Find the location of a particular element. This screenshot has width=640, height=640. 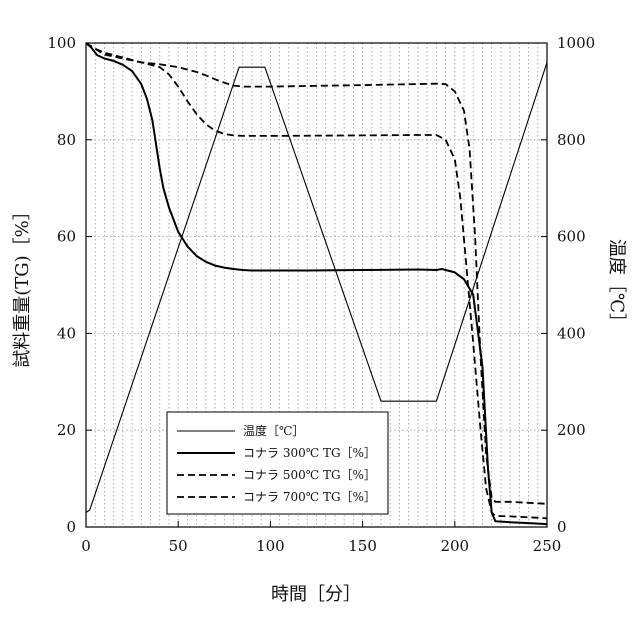

y-tick-label: 0 is located at coordinates (71, 527).